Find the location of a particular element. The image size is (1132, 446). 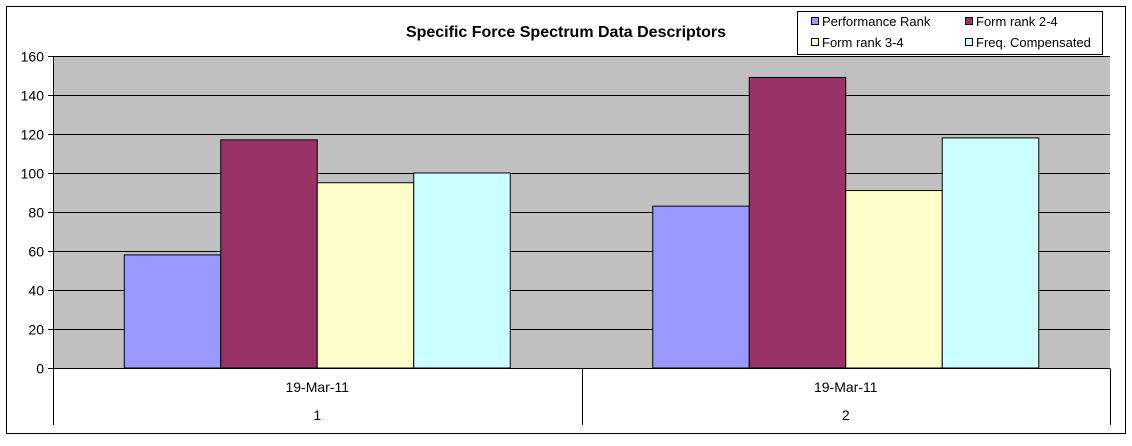

y-tick-label: 40 is located at coordinates (36, 291).